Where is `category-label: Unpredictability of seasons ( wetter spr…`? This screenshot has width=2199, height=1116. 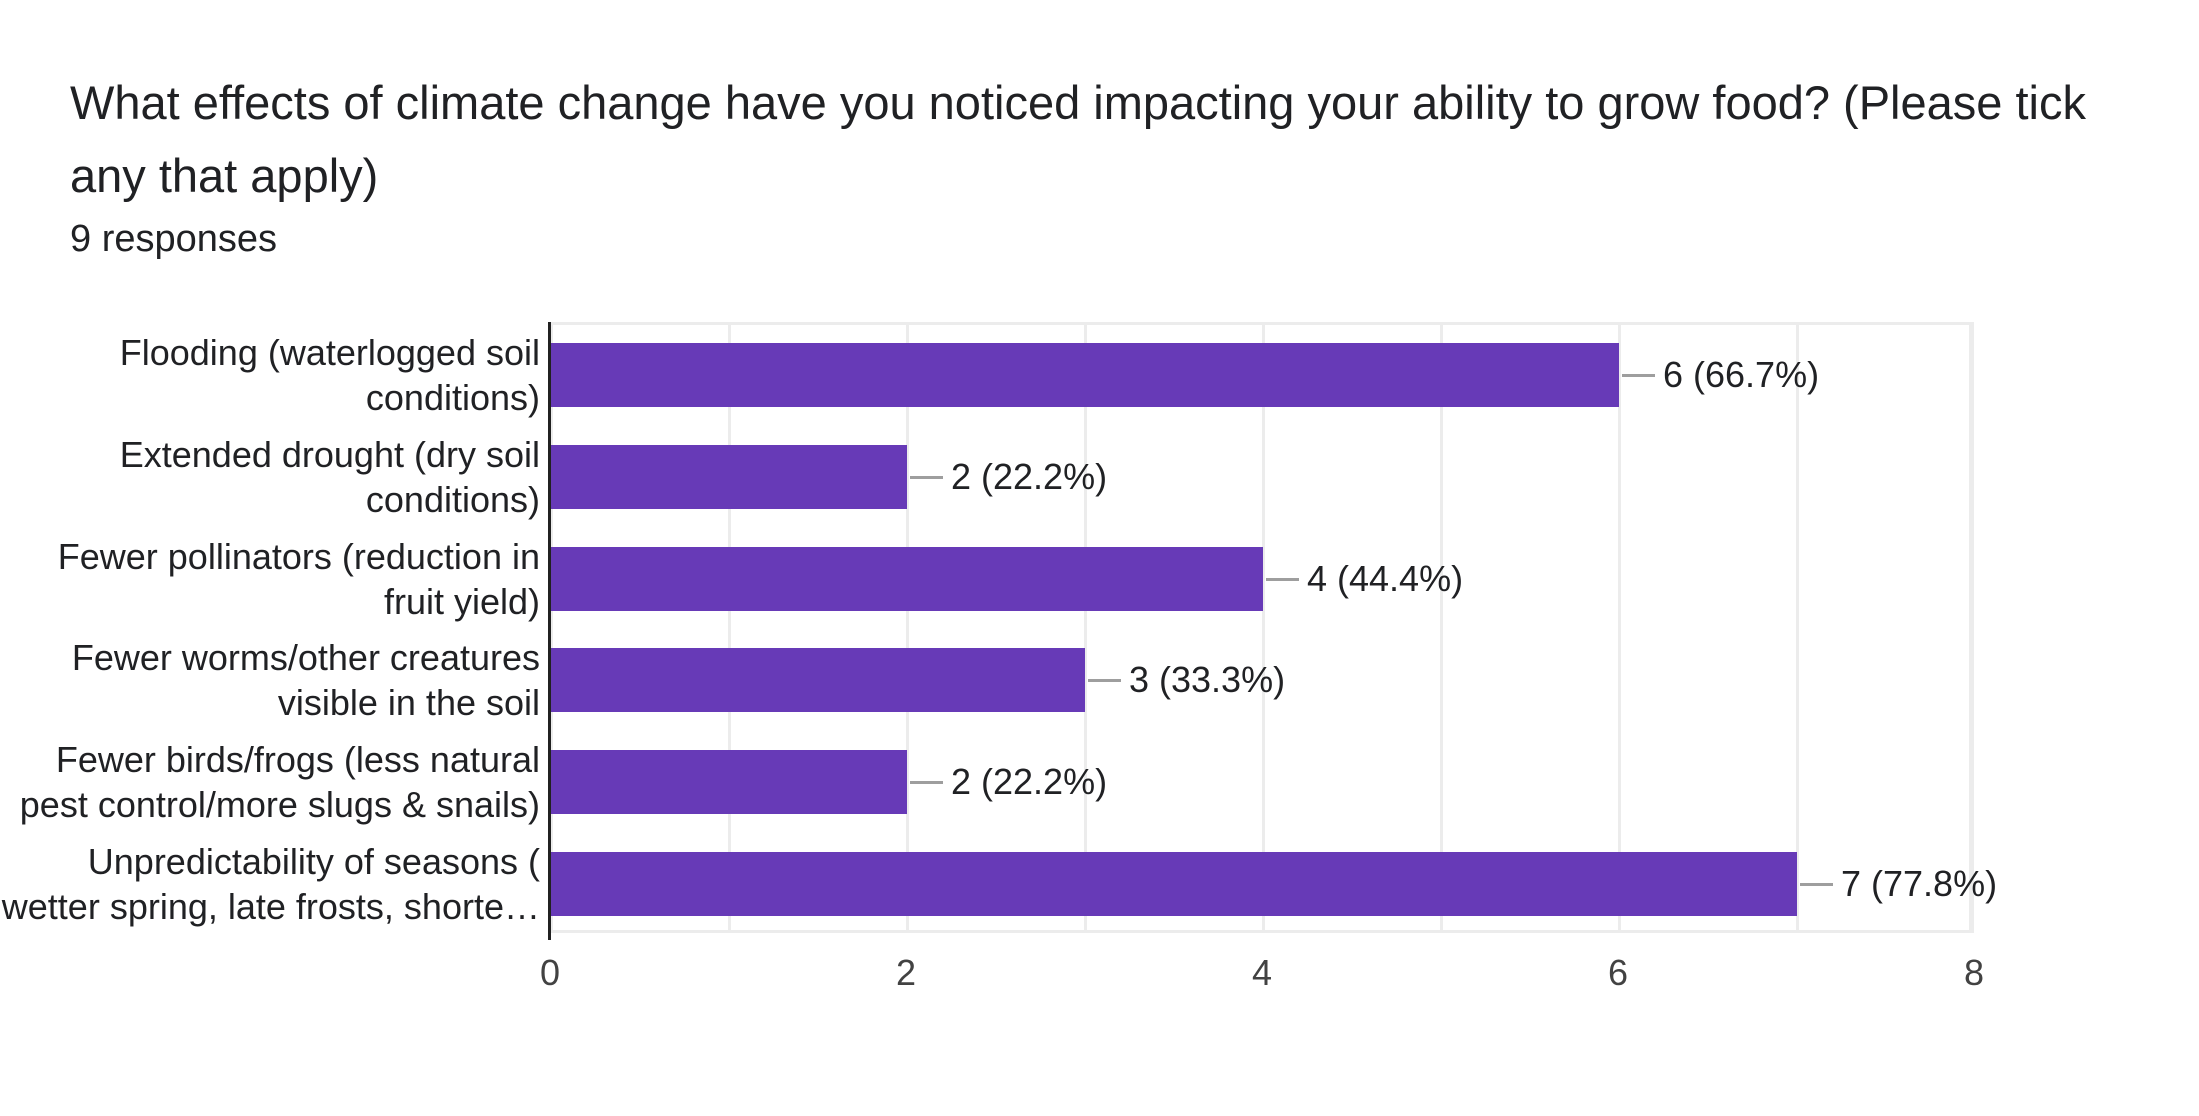 category-label: Unpredictability of seasons ( wetter spr… is located at coordinates (270, 884).